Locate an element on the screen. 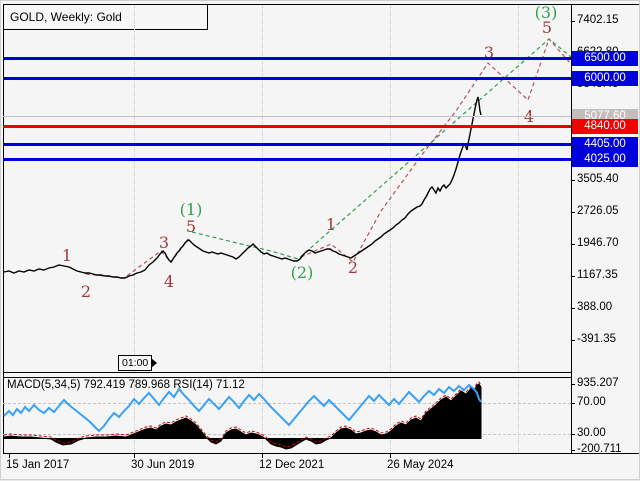 The image size is (640, 481). price-tick-label: 3505.40 is located at coordinates (598, 179).